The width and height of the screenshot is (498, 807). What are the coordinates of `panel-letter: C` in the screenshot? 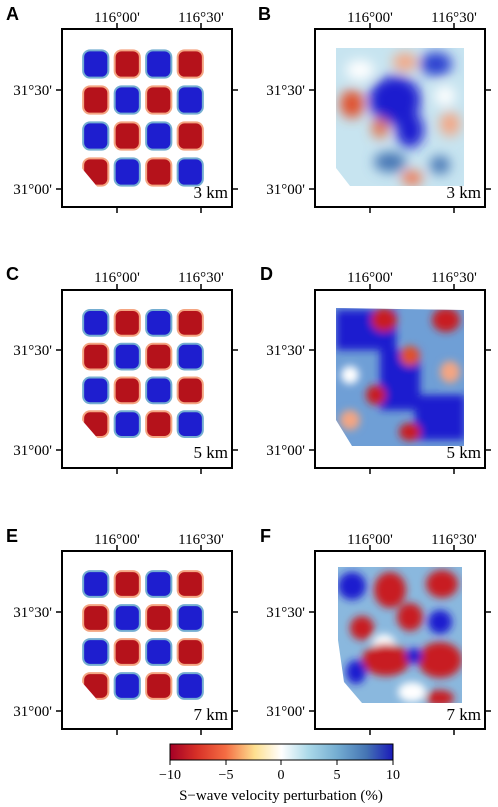 It's located at (12, 274).